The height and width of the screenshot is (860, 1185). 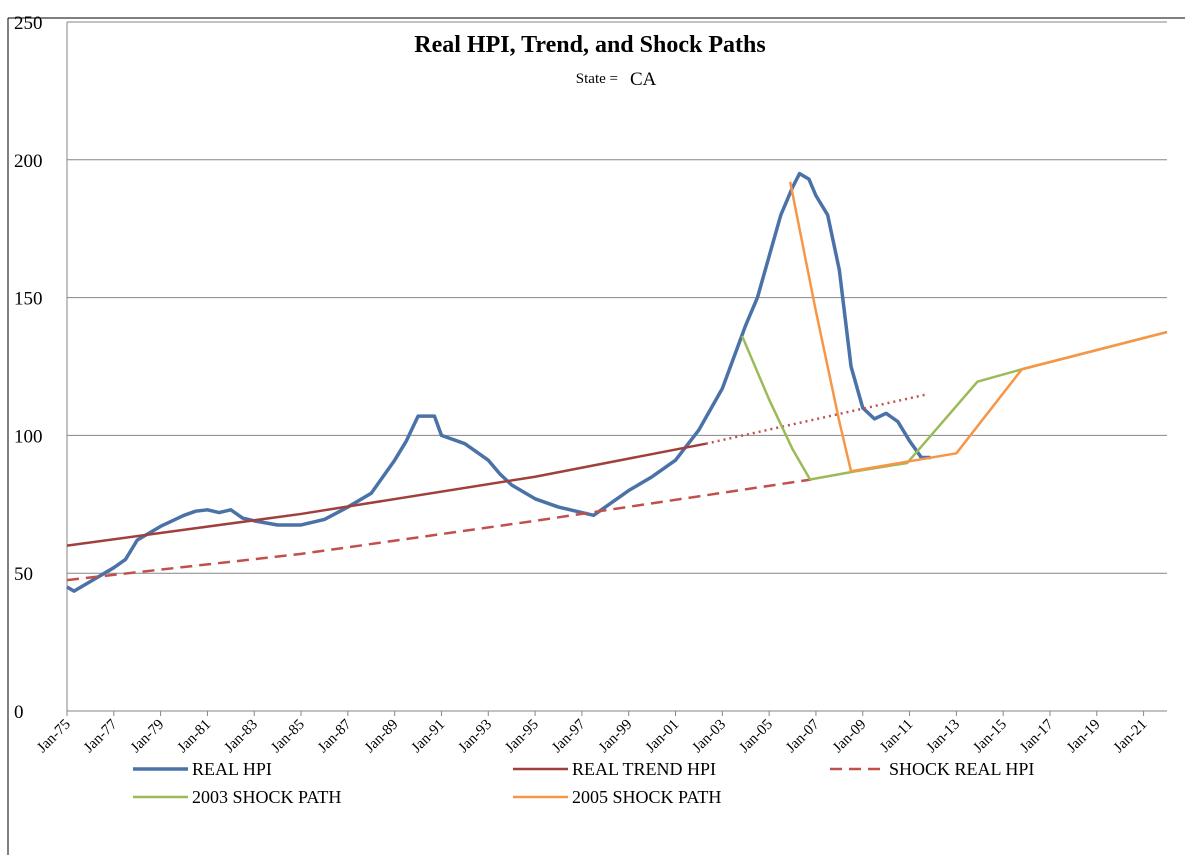 I want to click on x-tick-label: Jan-85, so click(x=288, y=737).